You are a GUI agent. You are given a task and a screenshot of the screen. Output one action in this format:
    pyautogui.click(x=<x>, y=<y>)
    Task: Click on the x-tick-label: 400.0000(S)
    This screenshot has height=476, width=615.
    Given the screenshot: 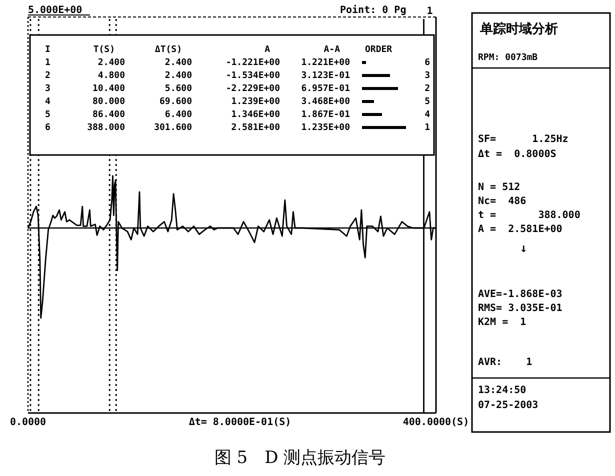 What is the action you would take?
    pyautogui.click(x=436, y=422)
    